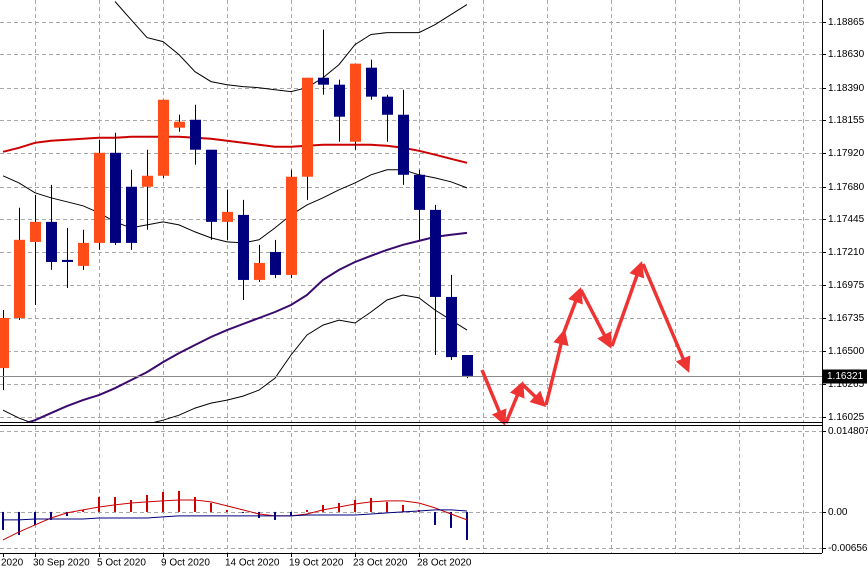 This screenshot has height=569, width=868. Describe the element at coordinates (846, 120) in the screenshot. I see `y-tick-label: 1.18155` at that location.